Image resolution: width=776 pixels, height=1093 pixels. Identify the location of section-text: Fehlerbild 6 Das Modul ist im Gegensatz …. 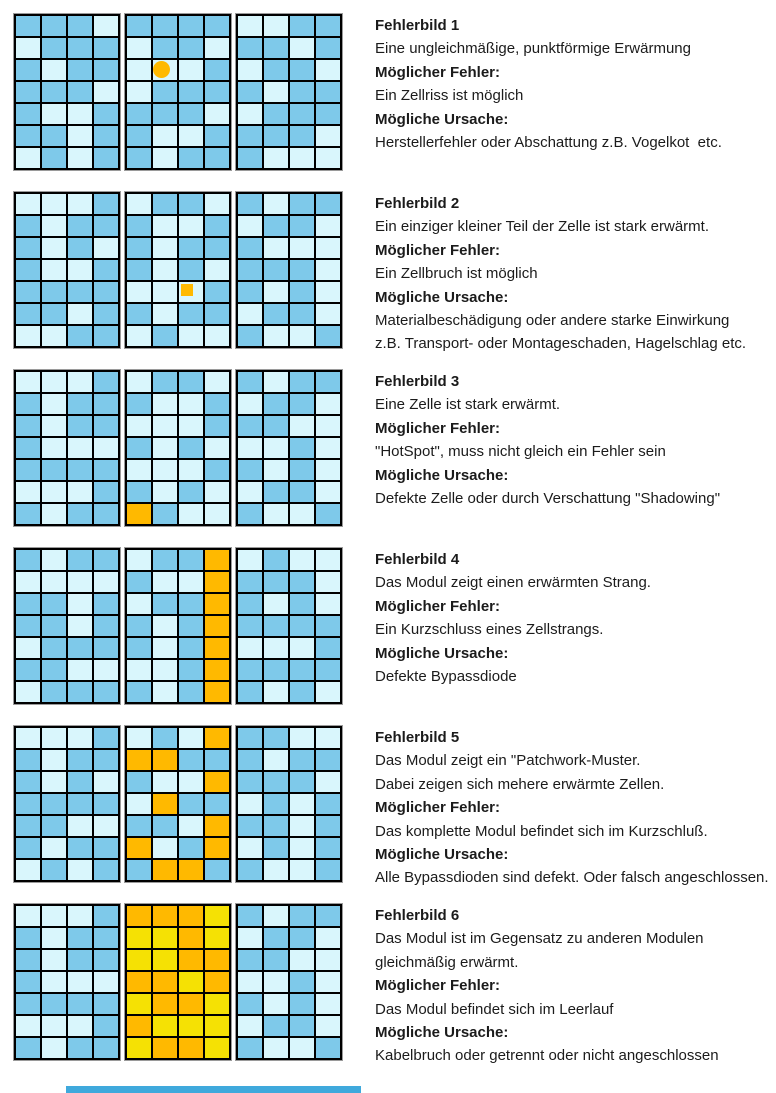
(575, 986).